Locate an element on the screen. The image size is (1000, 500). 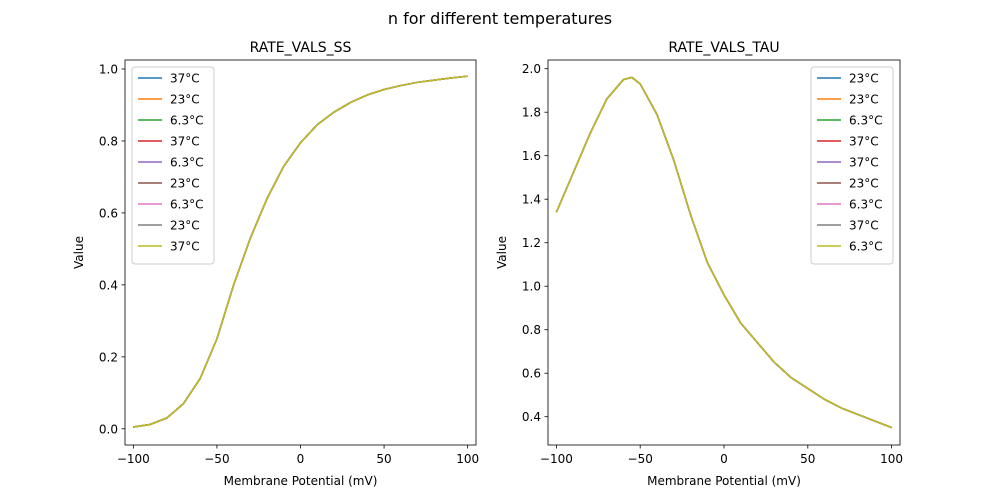
chart-title: RATE_VALS_SS is located at coordinates (301, 48).